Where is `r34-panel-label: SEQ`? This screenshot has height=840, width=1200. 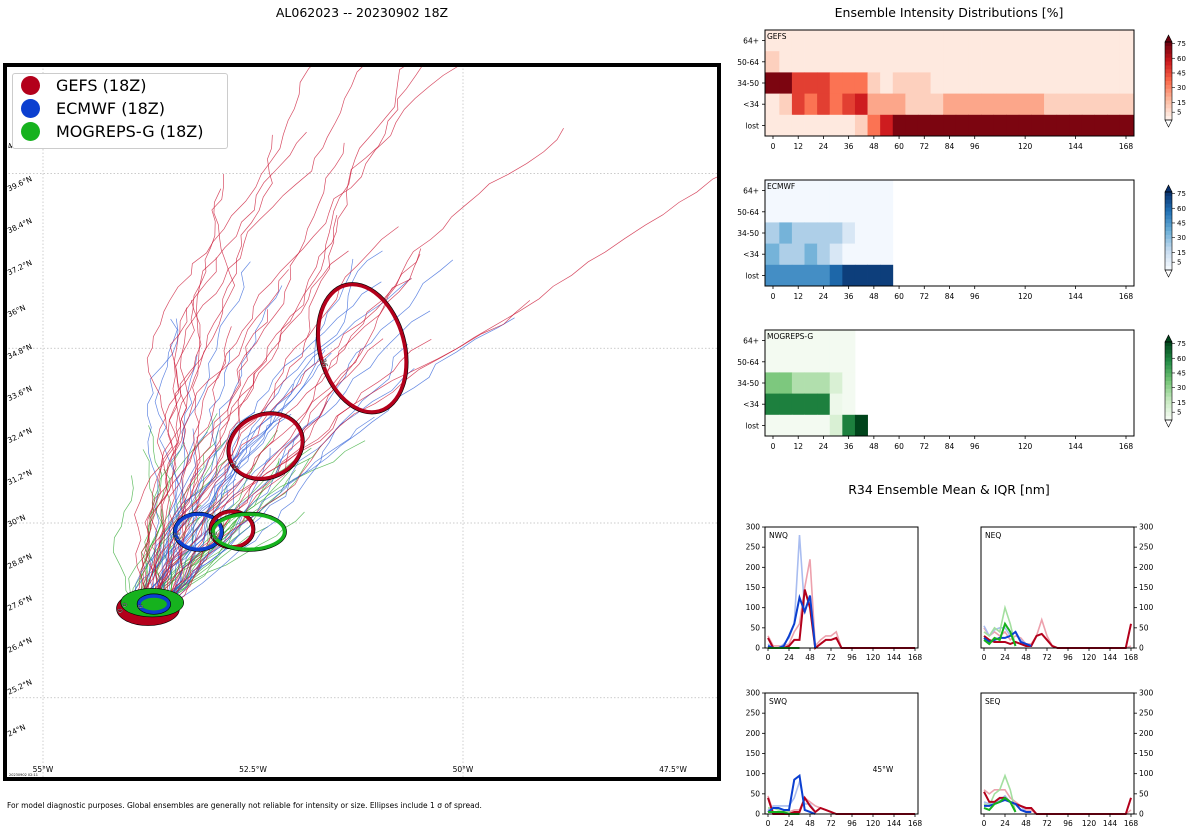
r34-panel-label: SEQ is located at coordinates (992, 701).